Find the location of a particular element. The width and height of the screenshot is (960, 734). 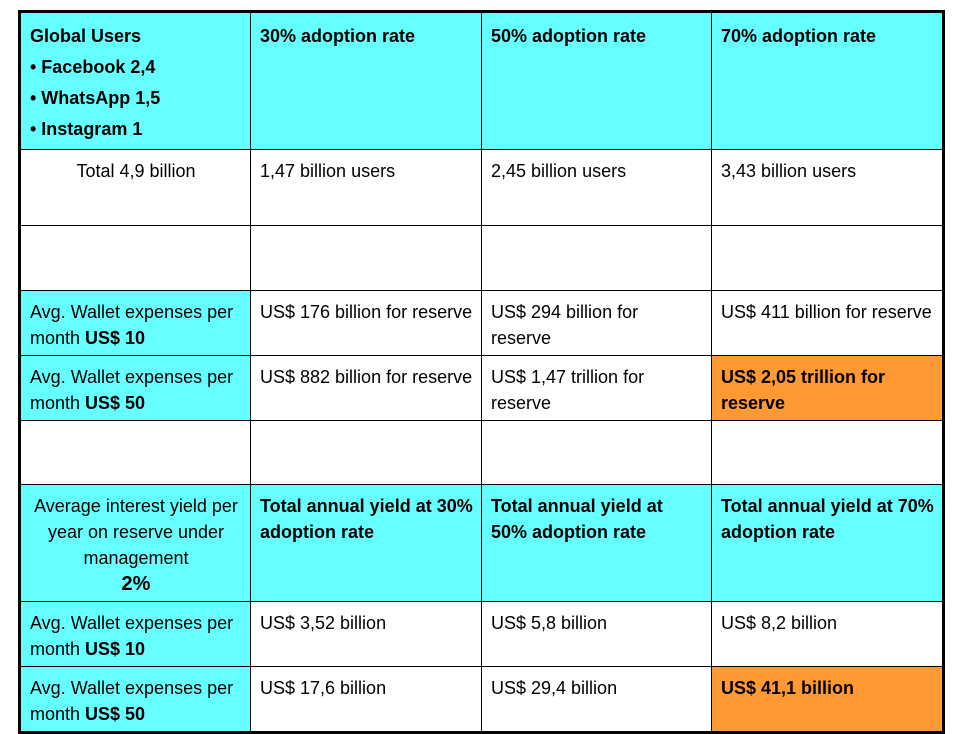

reserve-10-50-percent: US$ 294 billion for reserve is located at coordinates (596, 323).